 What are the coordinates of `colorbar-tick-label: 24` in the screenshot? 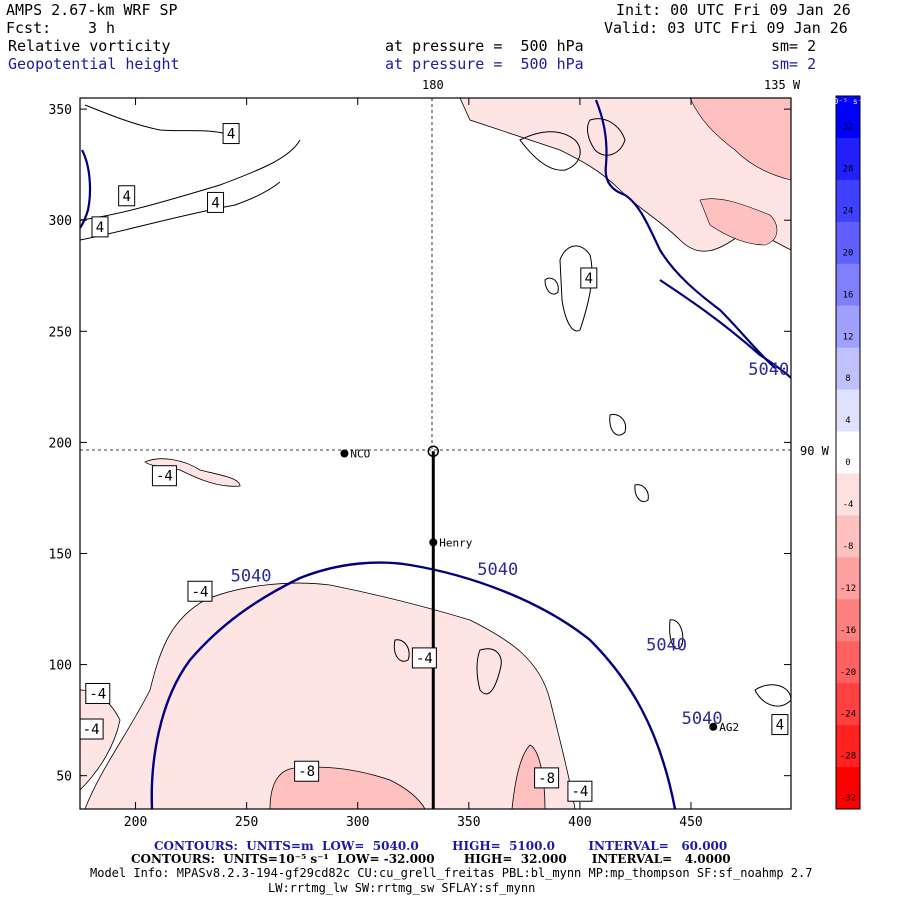 It's located at (848, 211).